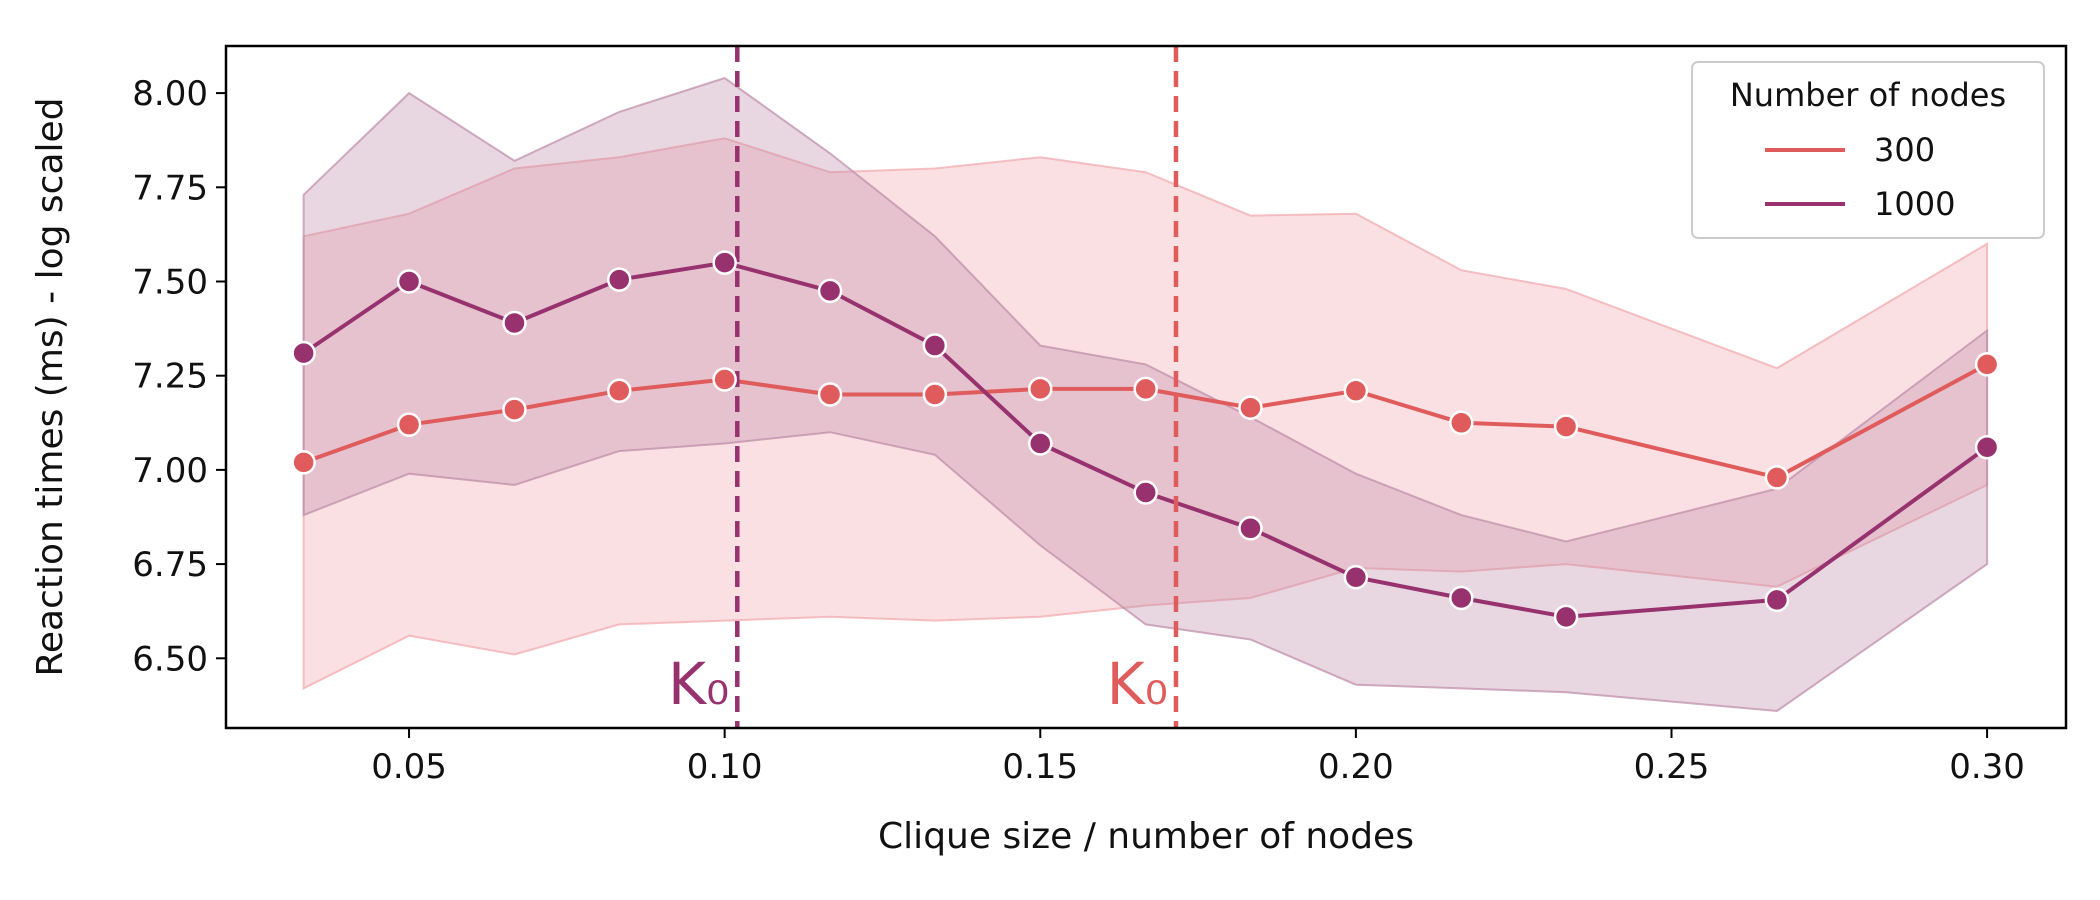 Image resolution: width=2100 pixels, height=900 pixels. I want to click on y-tick-label: 7.75, so click(170, 188).